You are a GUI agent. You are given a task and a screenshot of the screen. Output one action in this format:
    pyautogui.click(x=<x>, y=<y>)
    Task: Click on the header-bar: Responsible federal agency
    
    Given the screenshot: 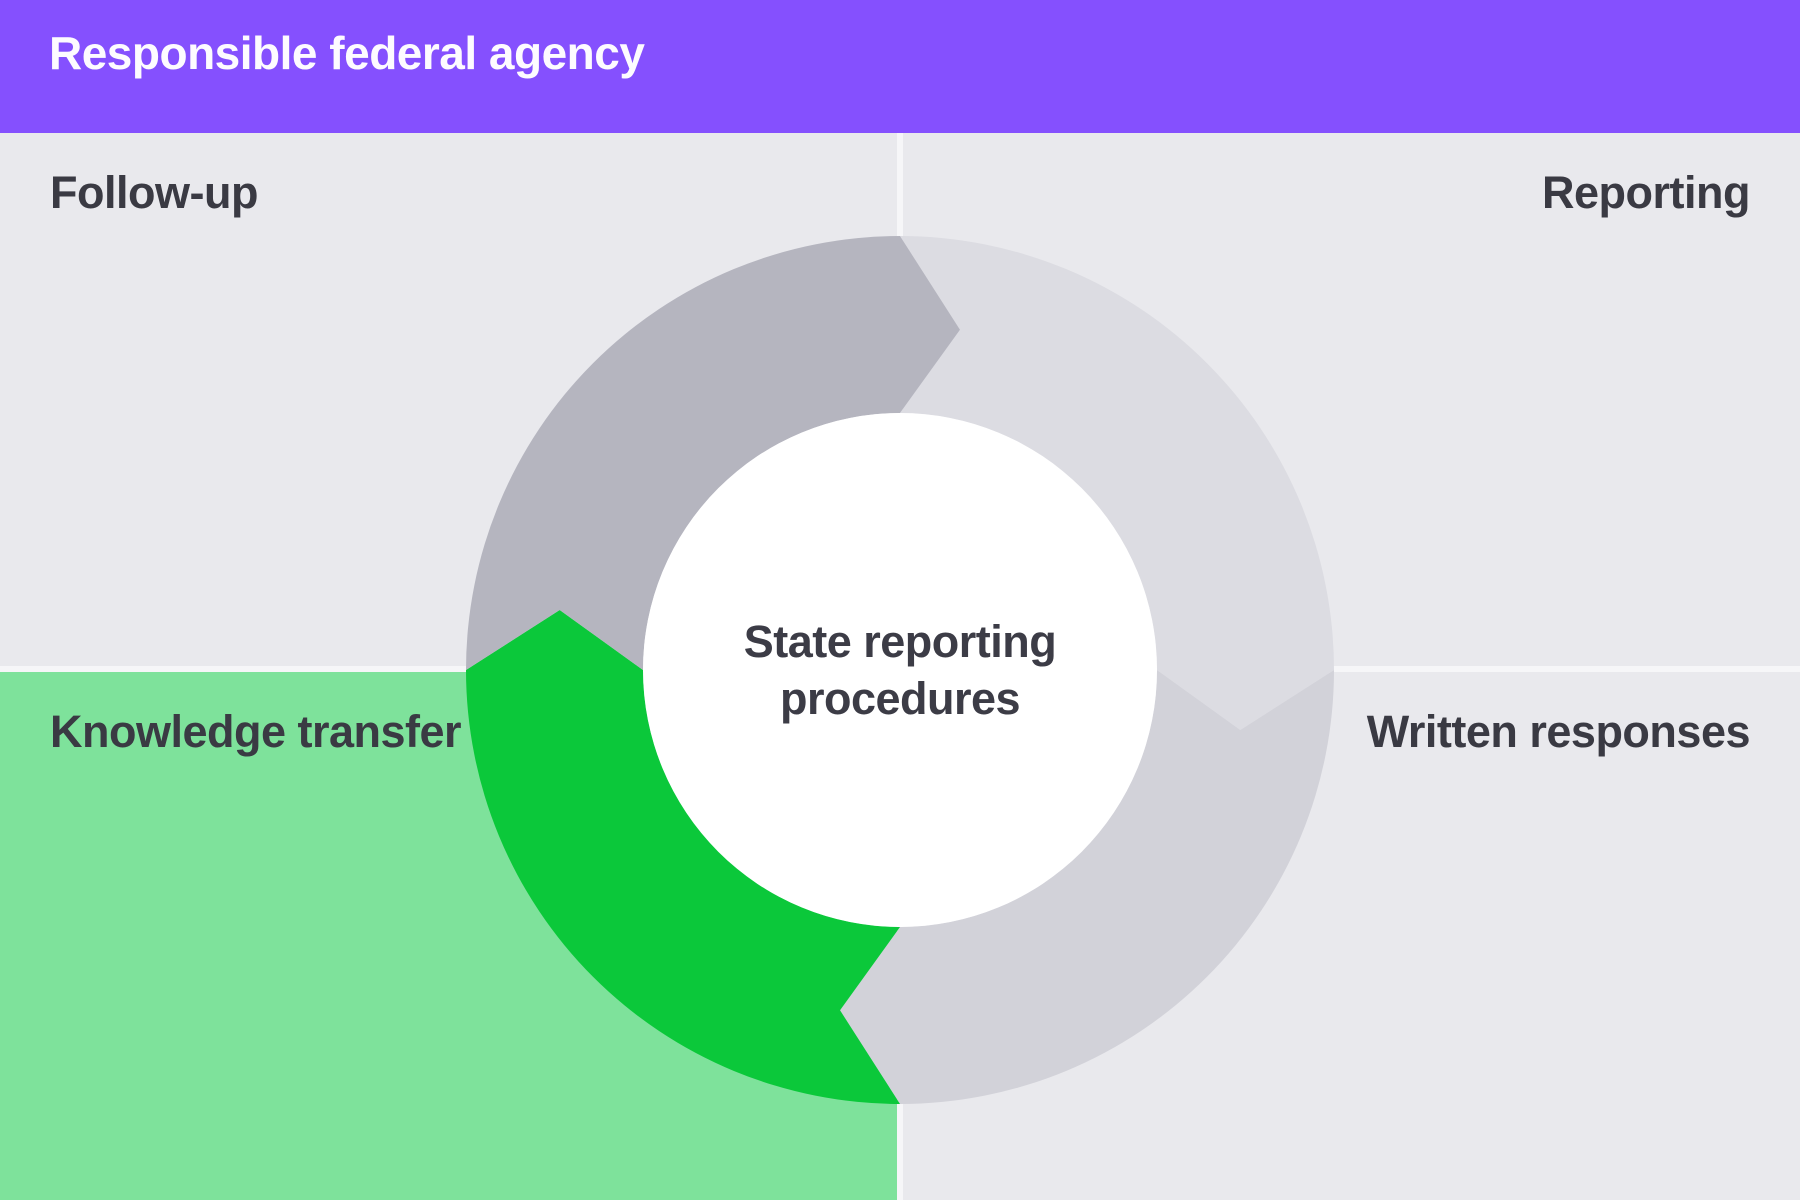 What is the action you would take?
    pyautogui.click(x=900, y=66)
    